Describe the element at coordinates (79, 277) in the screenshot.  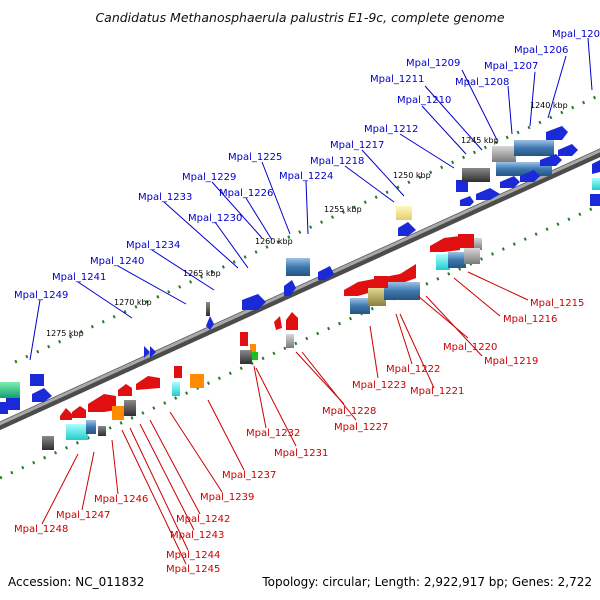
I see `gene-label: Mpal_1241` at that location.